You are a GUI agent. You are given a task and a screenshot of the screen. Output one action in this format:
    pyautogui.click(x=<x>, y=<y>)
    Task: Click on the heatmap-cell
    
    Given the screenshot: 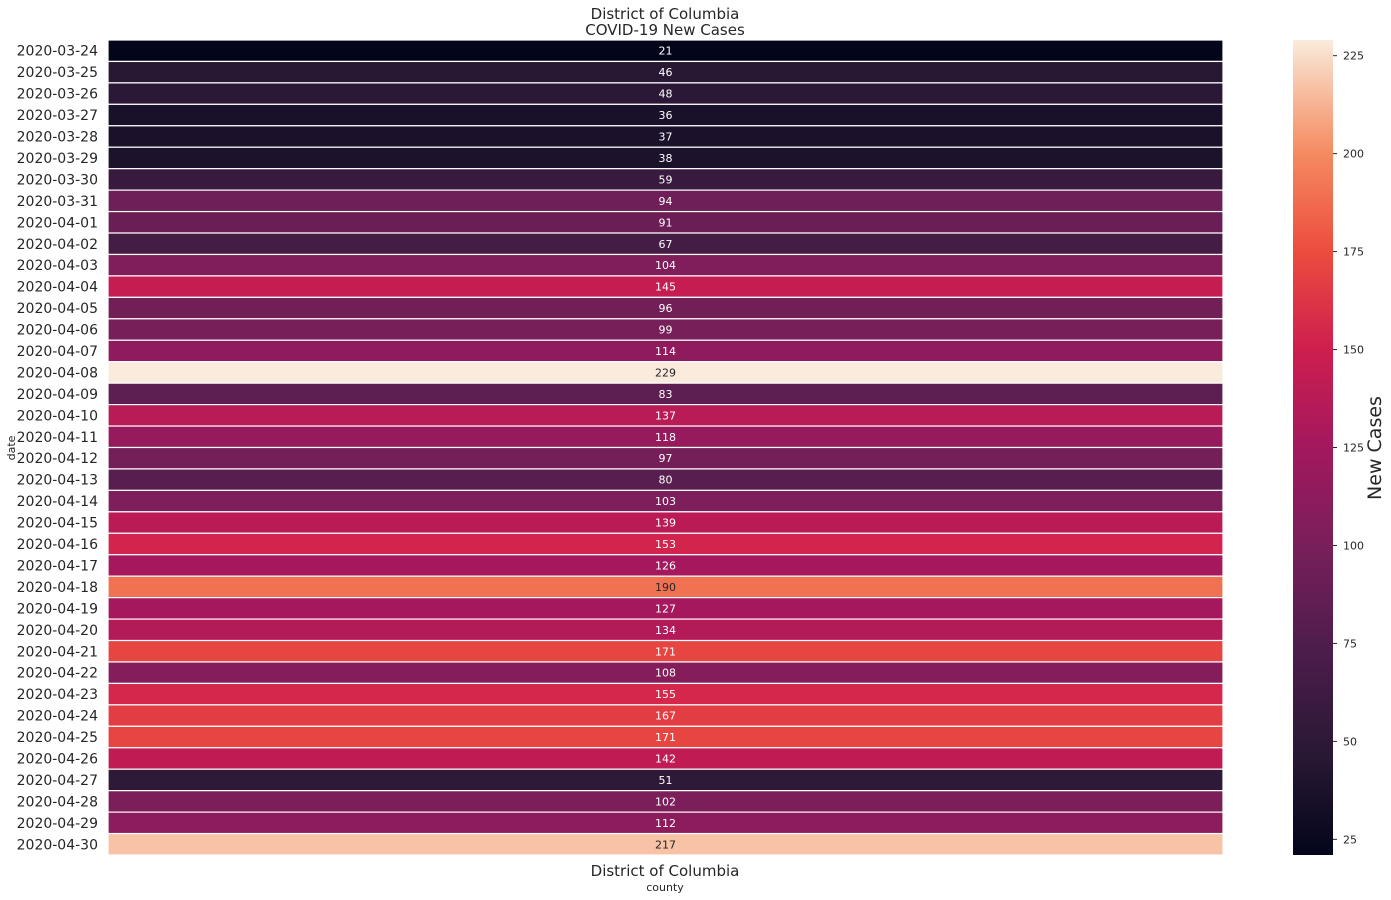 What is the action you would take?
    pyautogui.click(x=665, y=844)
    